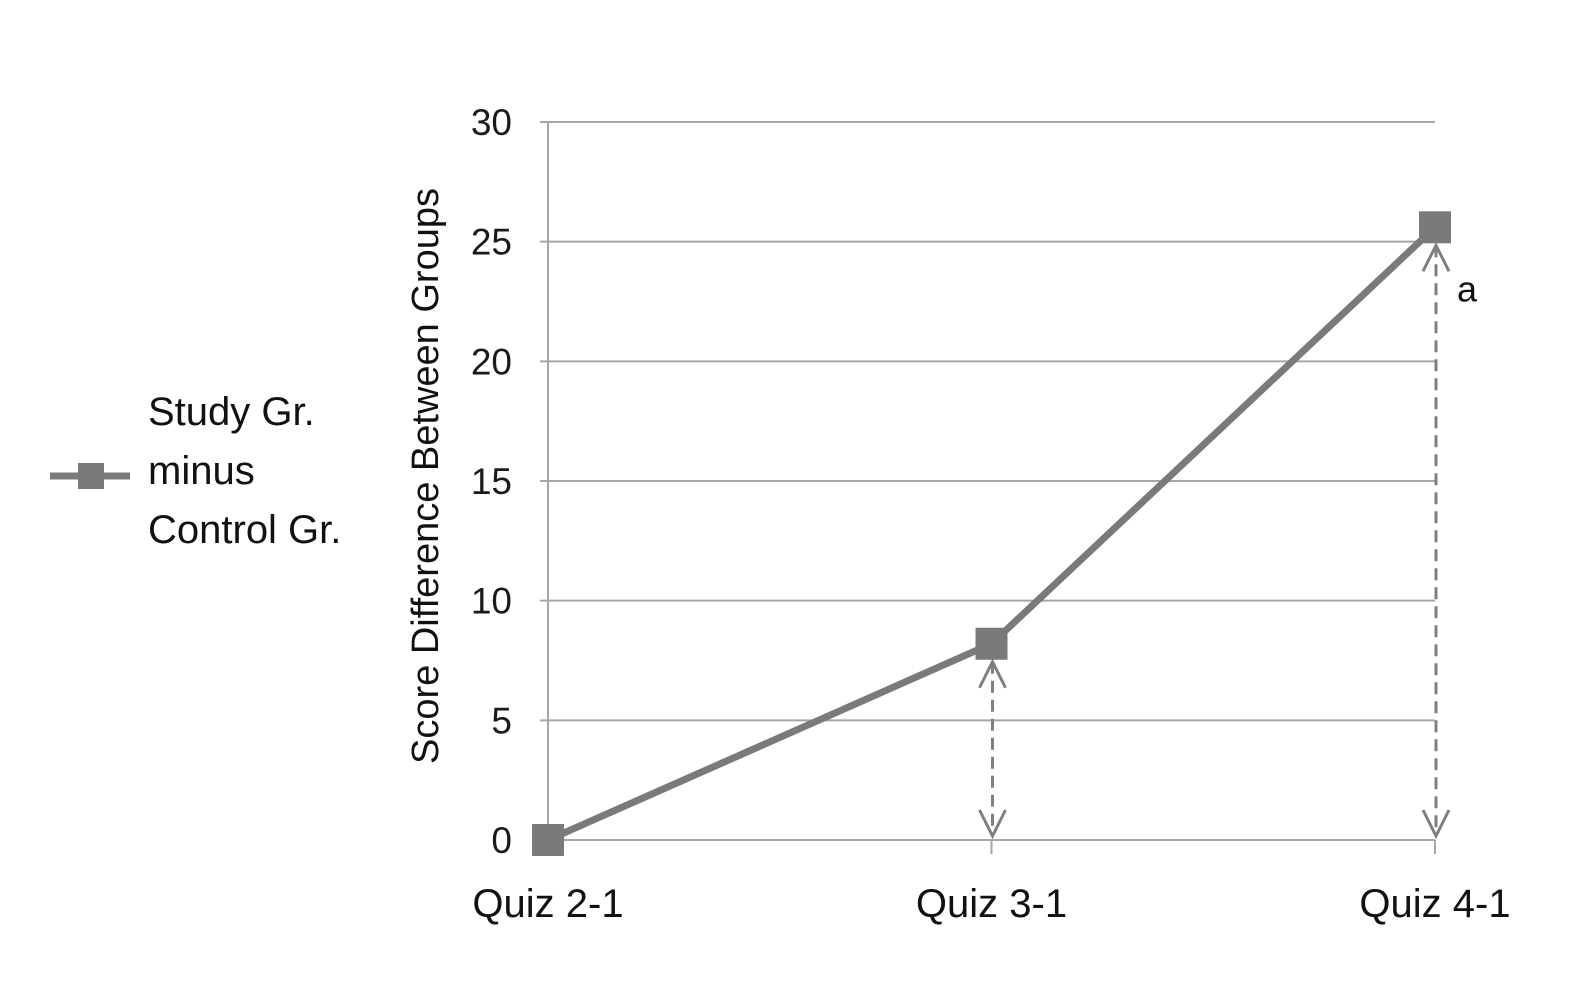  Describe the element at coordinates (547, 904) in the screenshot. I see `x-tick-label-0: Quiz 2-1` at that location.